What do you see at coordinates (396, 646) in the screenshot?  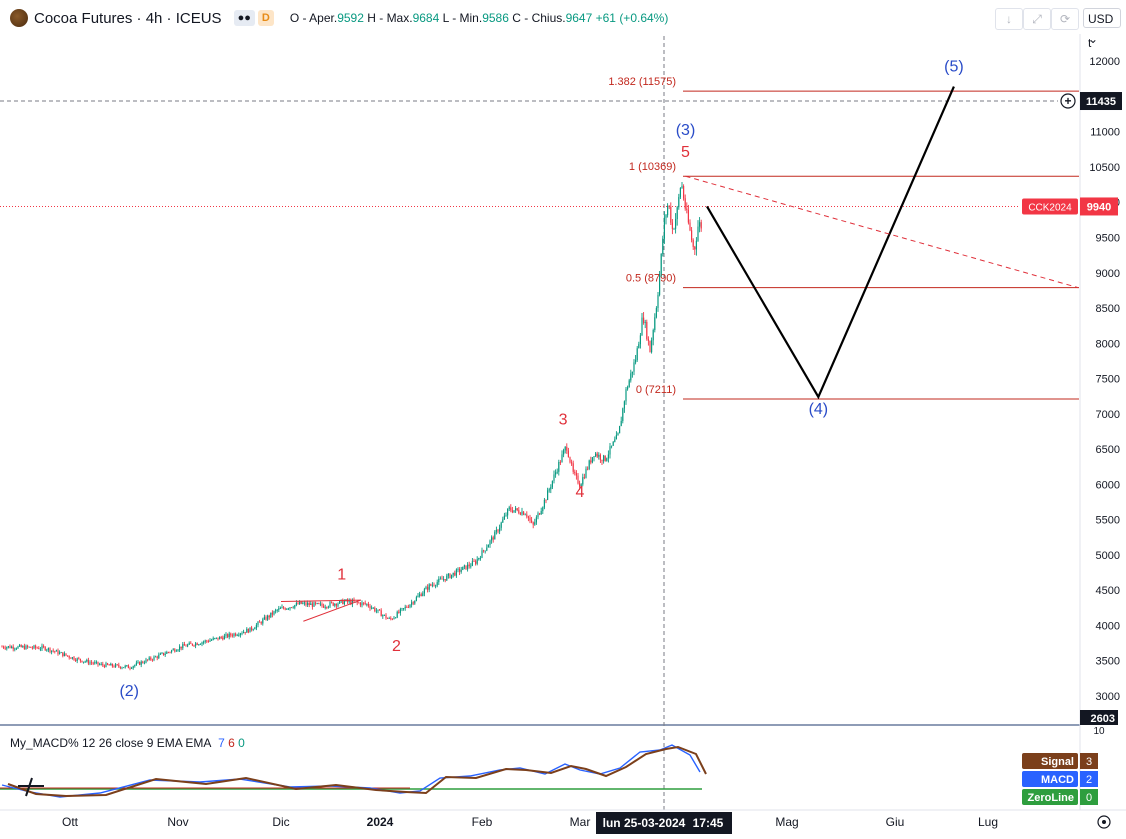 I see `wave-label-w2: 2` at bounding box center [396, 646].